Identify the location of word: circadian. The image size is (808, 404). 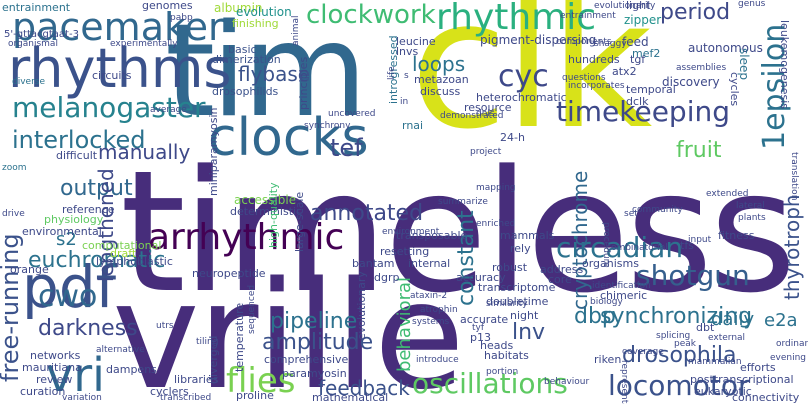
(620, 247).